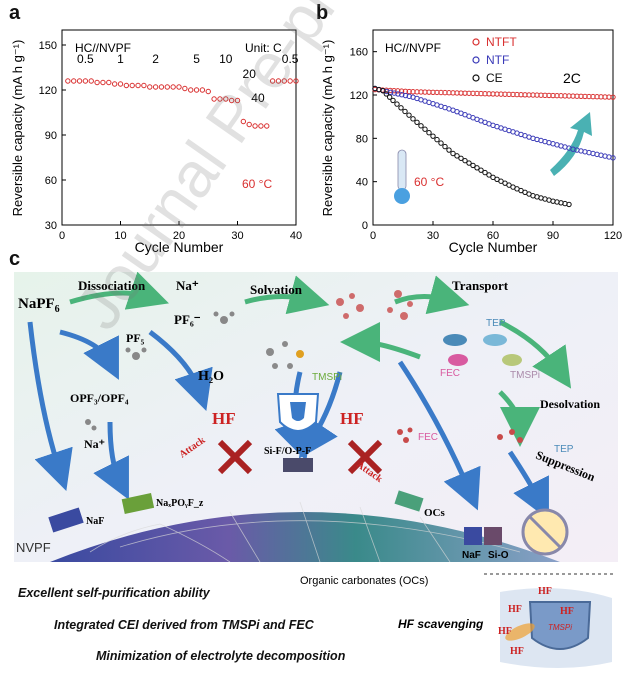 This screenshot has height=674, width=623. Describe the element at coordinates (471, 555) in the screenshot. I see `label-naf-right: NaF` at that location.